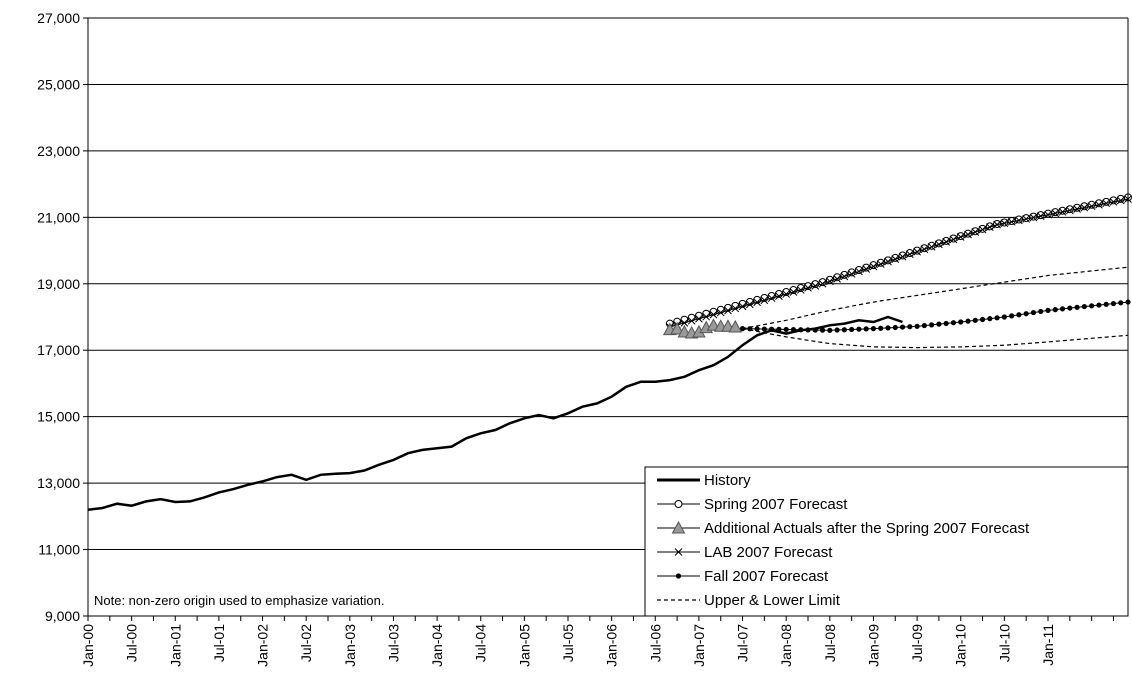 The width and height of the screenshot is (1132, 694). What do you see at coordinates (1048, 645) in the screenshot?
I see `x-tick-label: Jan-11` at bounding box center [1048, 645].